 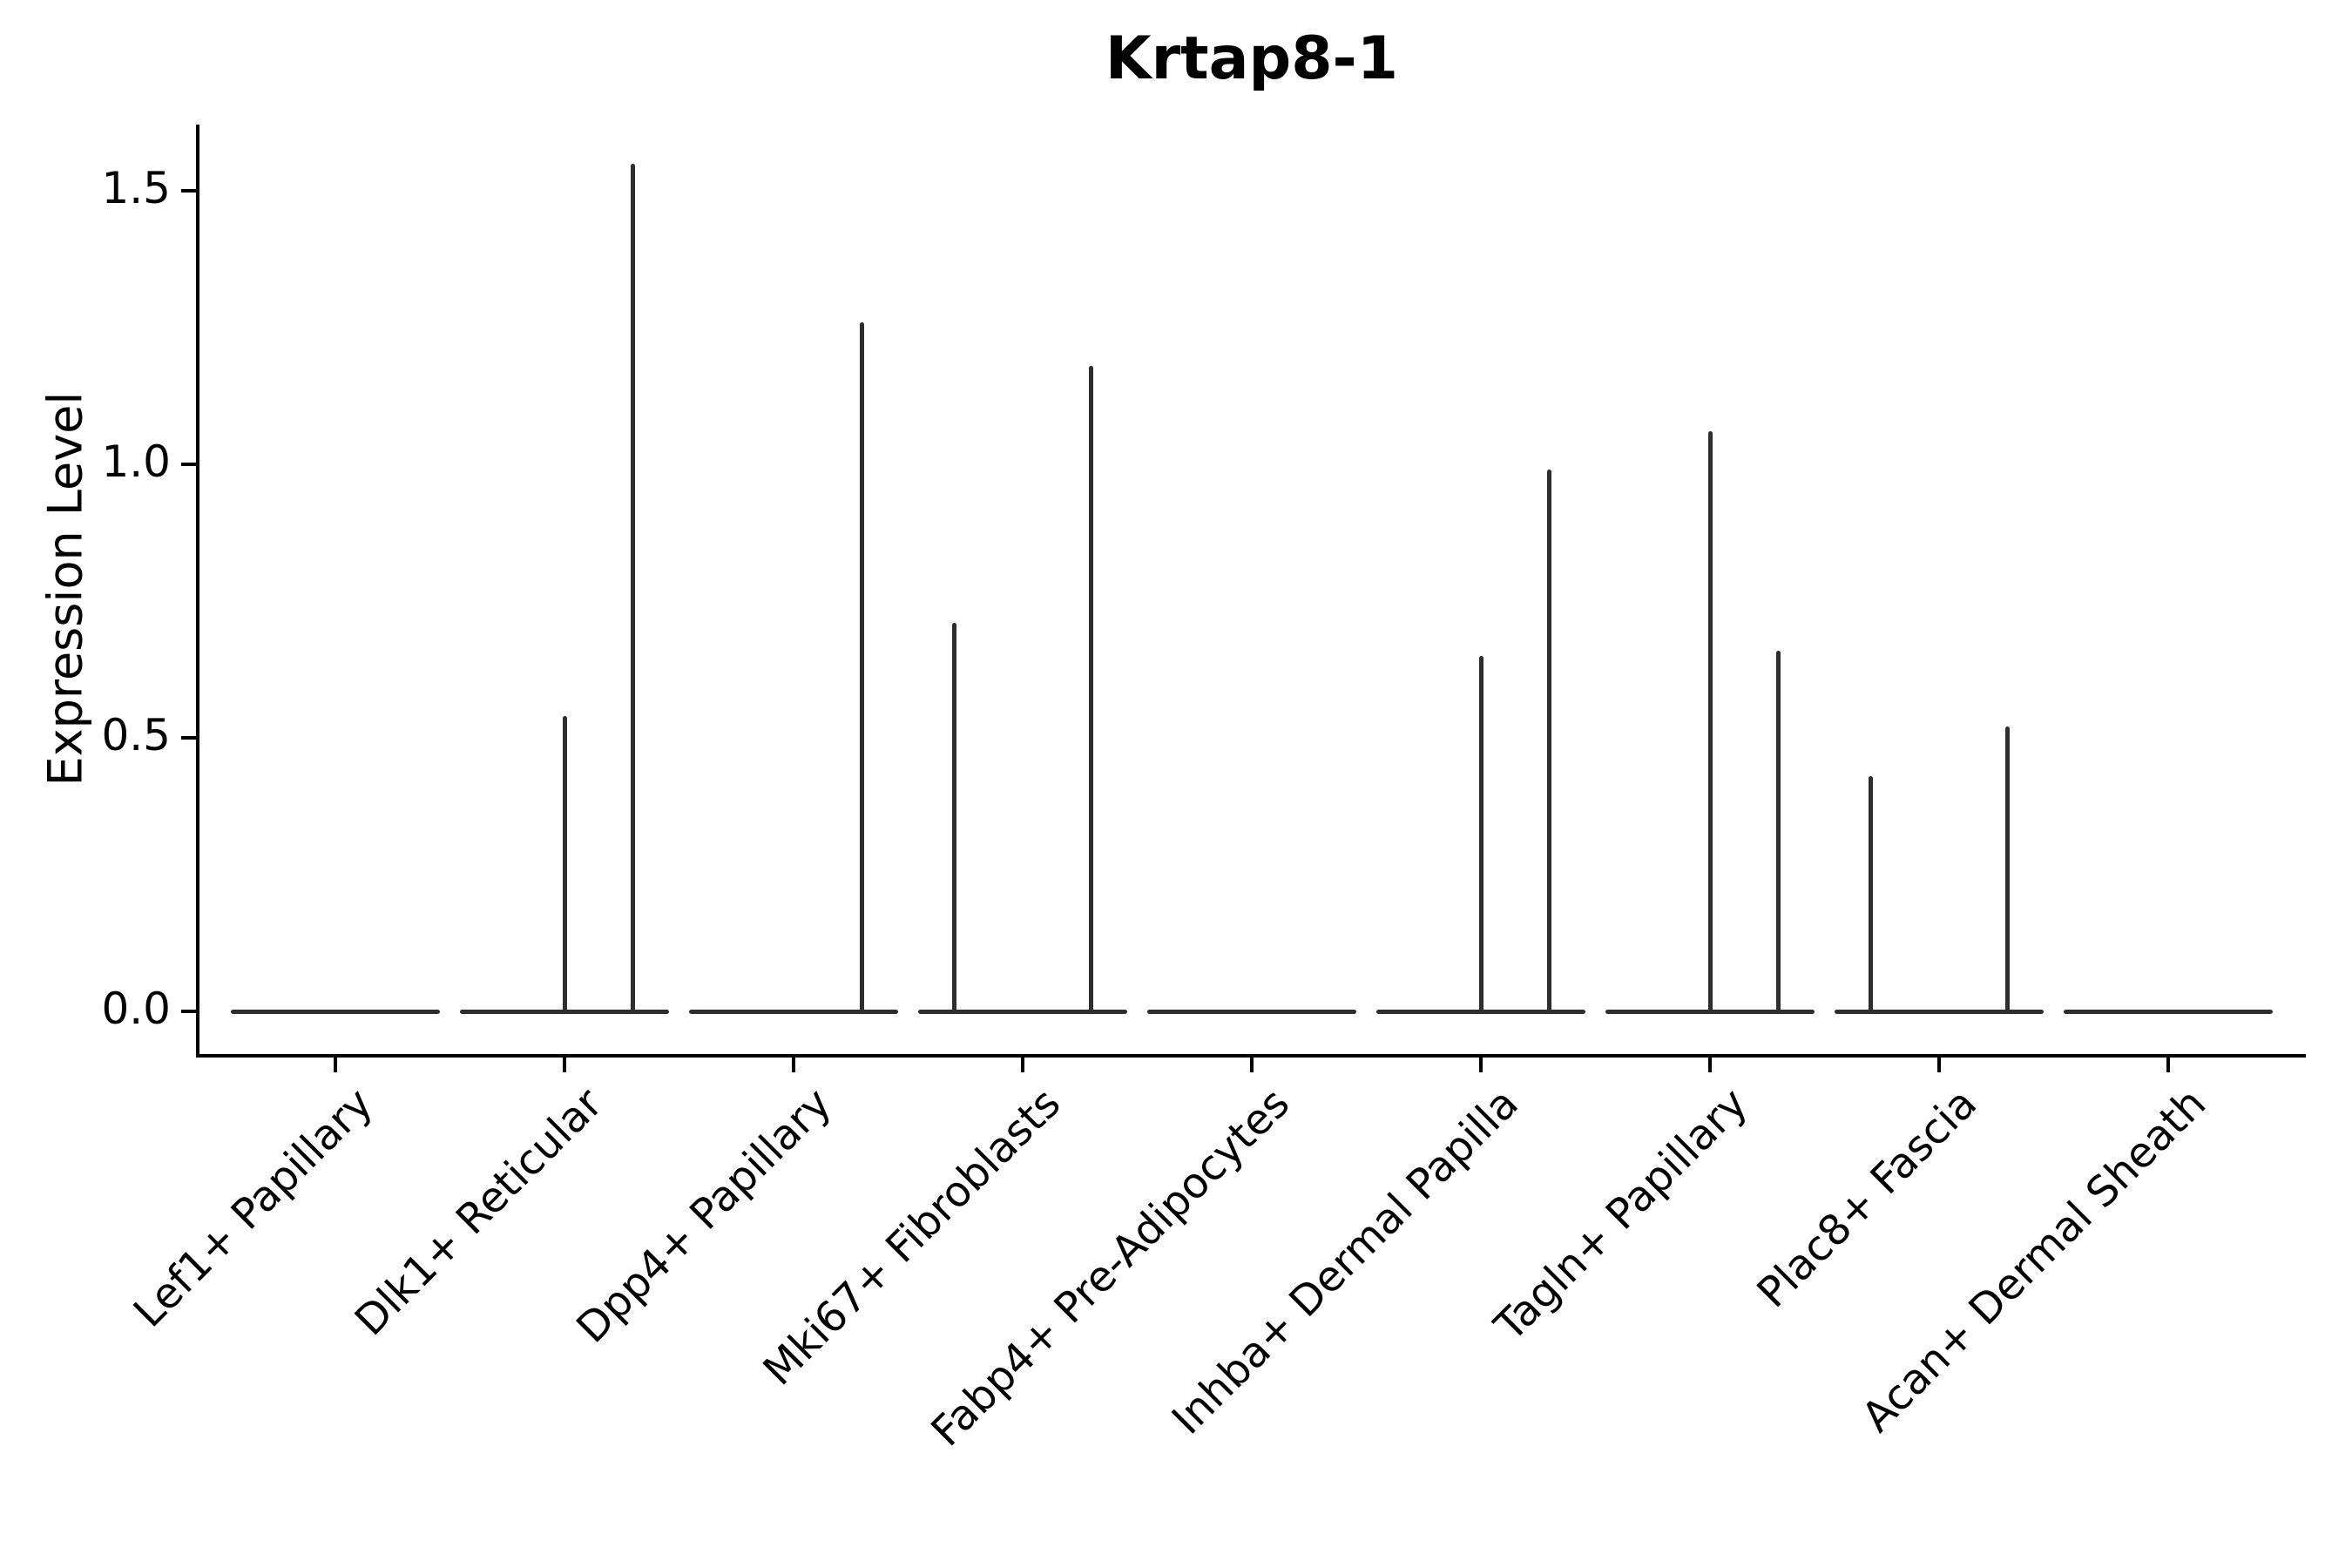 What do you see at coordinates (198, 591) in the screenshot?
I see `y-axis-spine` at bounding box center [198, 591].